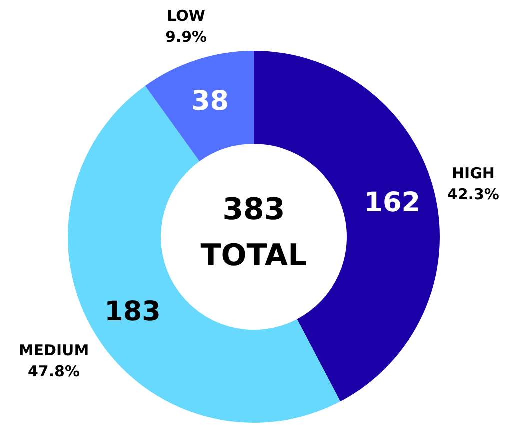  Describe the element at coordinates (254, 210) in the screenshot. I see `text: 383` at that location.